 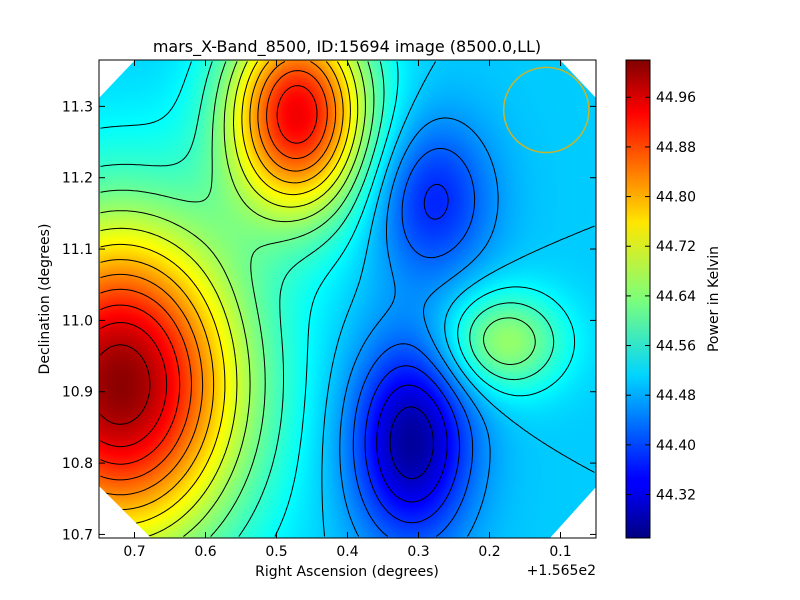 I want to click on y-axis-label: Declination (degrees), so click(x=45, y=299).